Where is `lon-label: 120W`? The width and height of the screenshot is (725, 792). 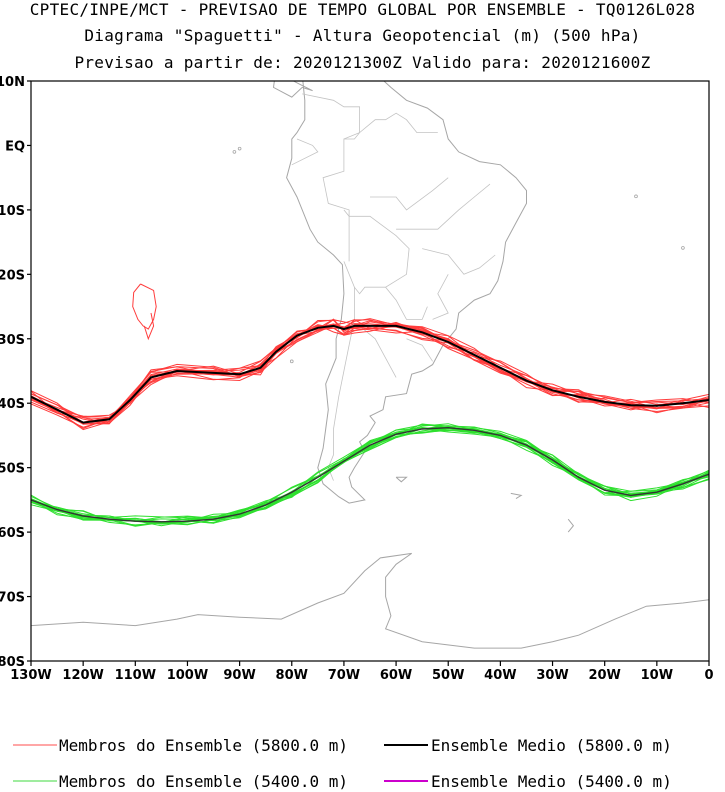
lon-label: 120W is located at coordinates (82, 675).